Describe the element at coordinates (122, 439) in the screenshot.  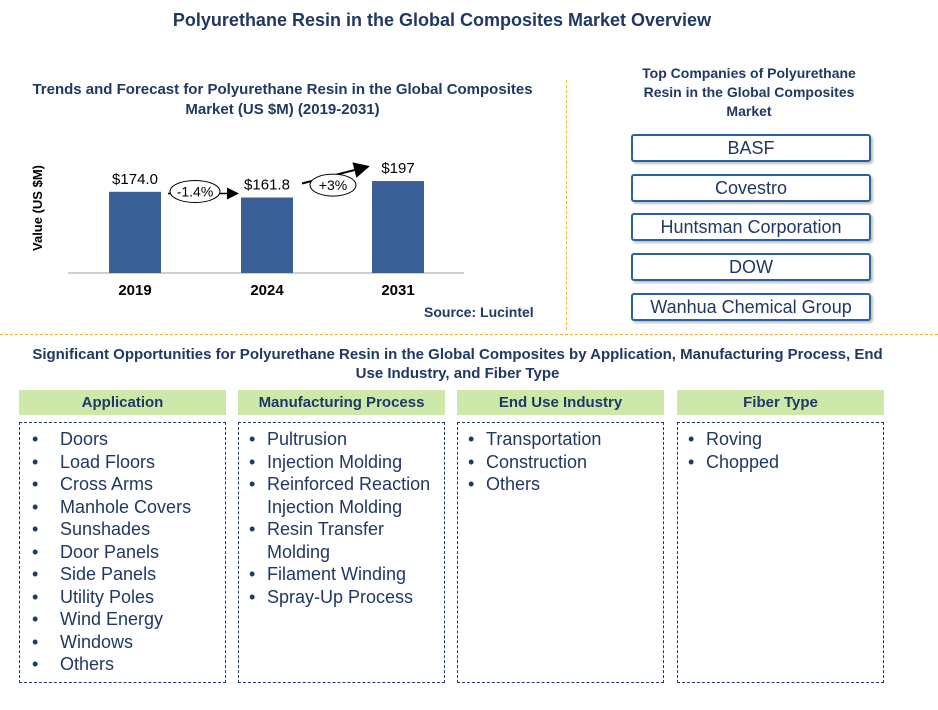
I see `list-item: Doors` at that location.